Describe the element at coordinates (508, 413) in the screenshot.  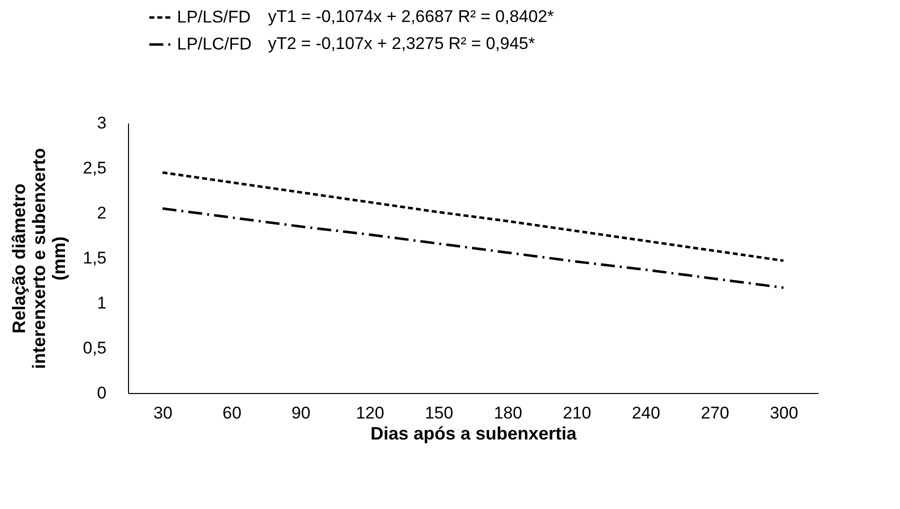
I see `x-tick-label: 180` at that location.